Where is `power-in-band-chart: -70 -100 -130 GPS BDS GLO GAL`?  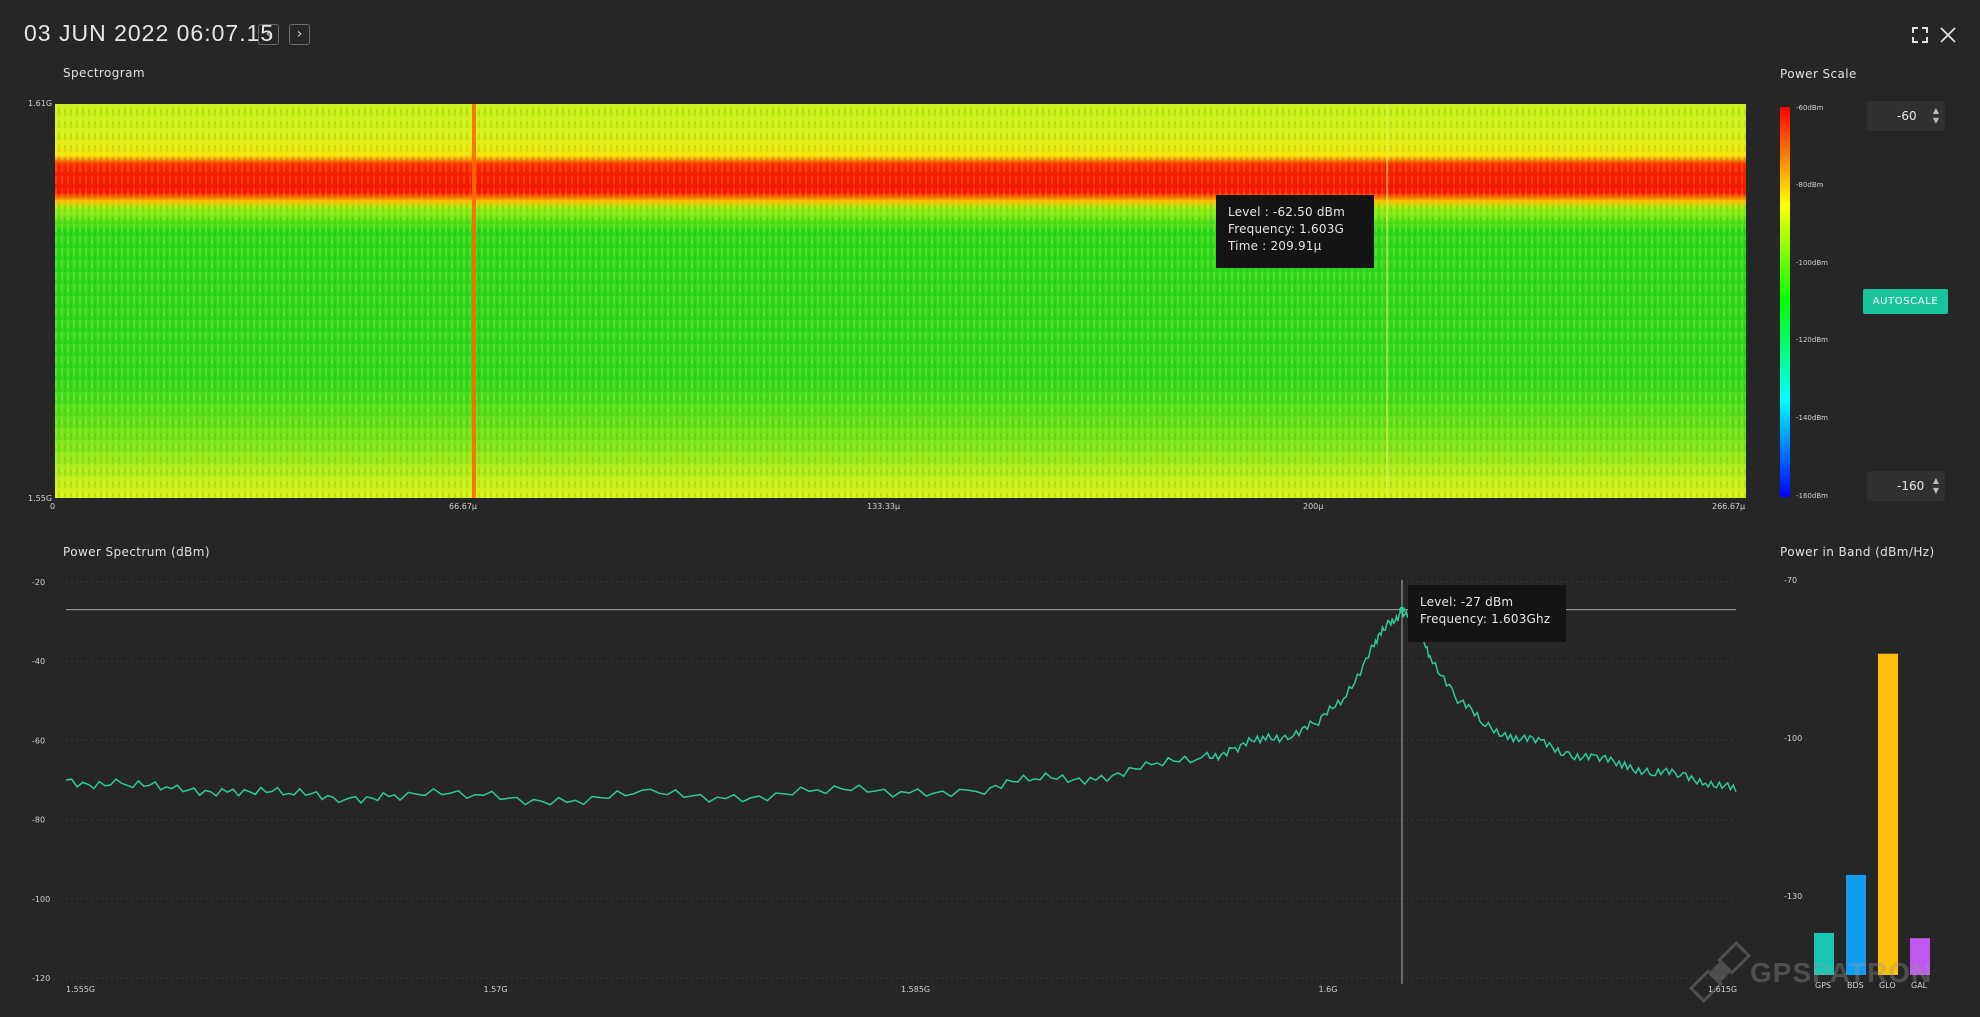 power-in-band-chart: -70 -100 -130 GPS BDS GLO GAL is located at coordinates (1870, 785).